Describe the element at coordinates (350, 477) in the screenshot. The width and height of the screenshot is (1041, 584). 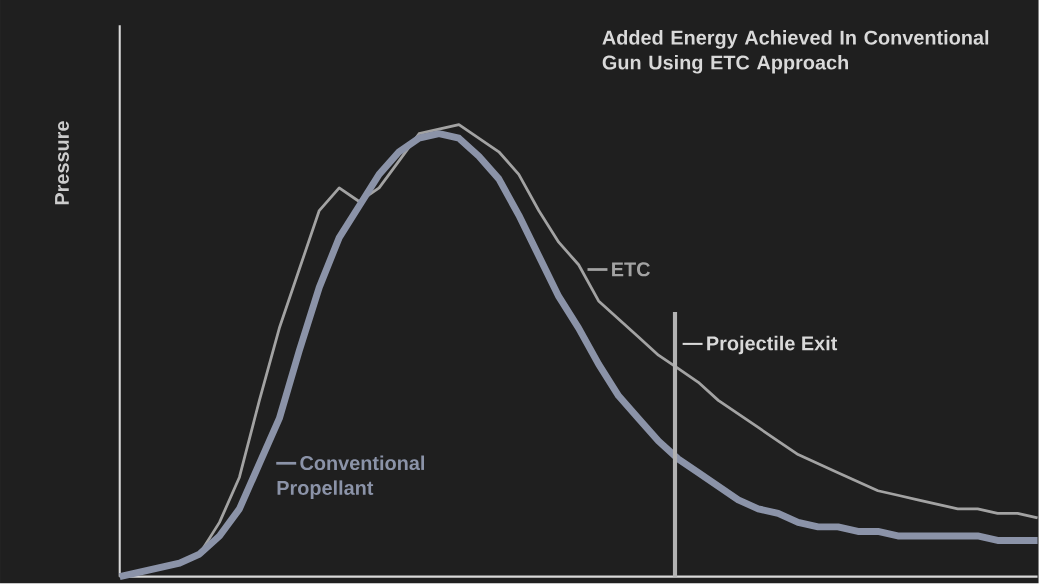
I see `legend-label: Conventional Propellant` at that location.